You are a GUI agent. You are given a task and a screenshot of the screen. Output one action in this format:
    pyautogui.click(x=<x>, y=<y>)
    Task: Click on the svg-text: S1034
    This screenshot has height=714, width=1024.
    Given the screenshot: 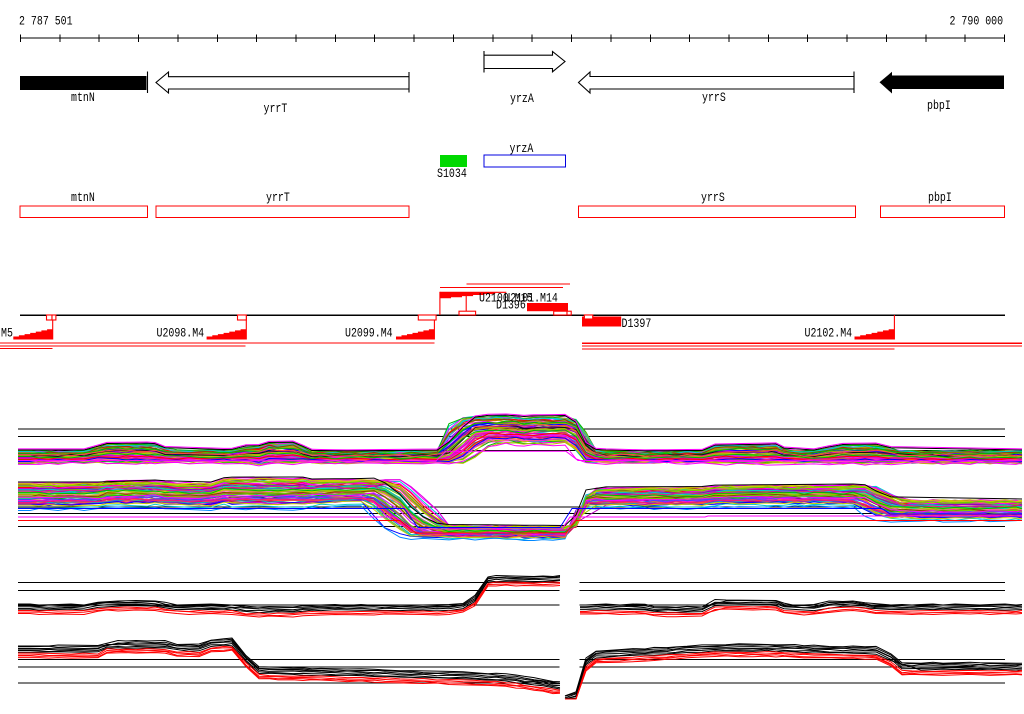 What is the action you would take?
    pyautogui.click(x=452, y=173)
    